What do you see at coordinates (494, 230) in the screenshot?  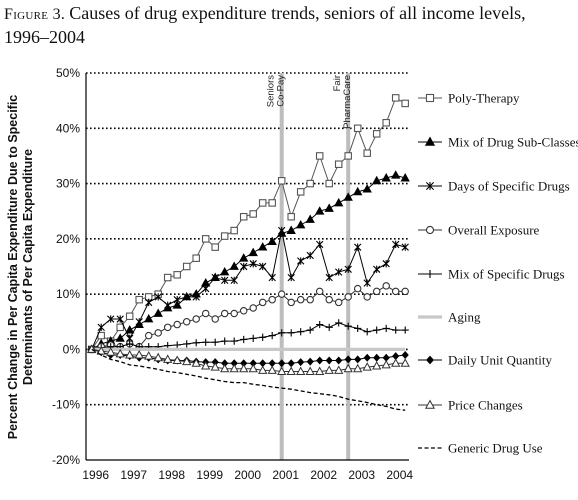 I see `legend-label-3: Overall Exposure` at bounding box center [494, 230].